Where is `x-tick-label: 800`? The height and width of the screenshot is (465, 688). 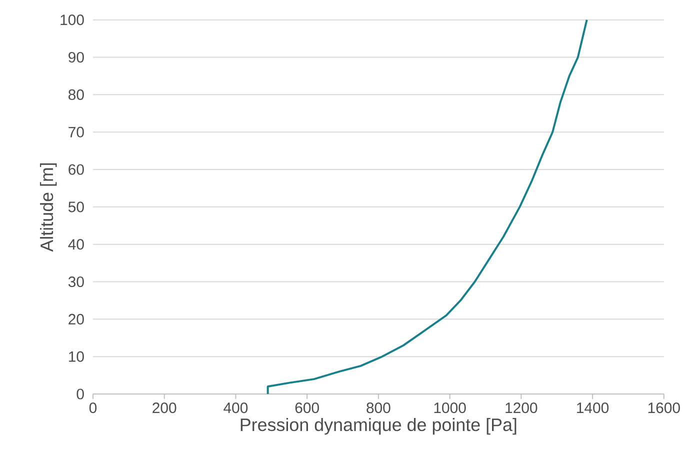
x-tick-label: 800 is located at coordinates (378, 408).